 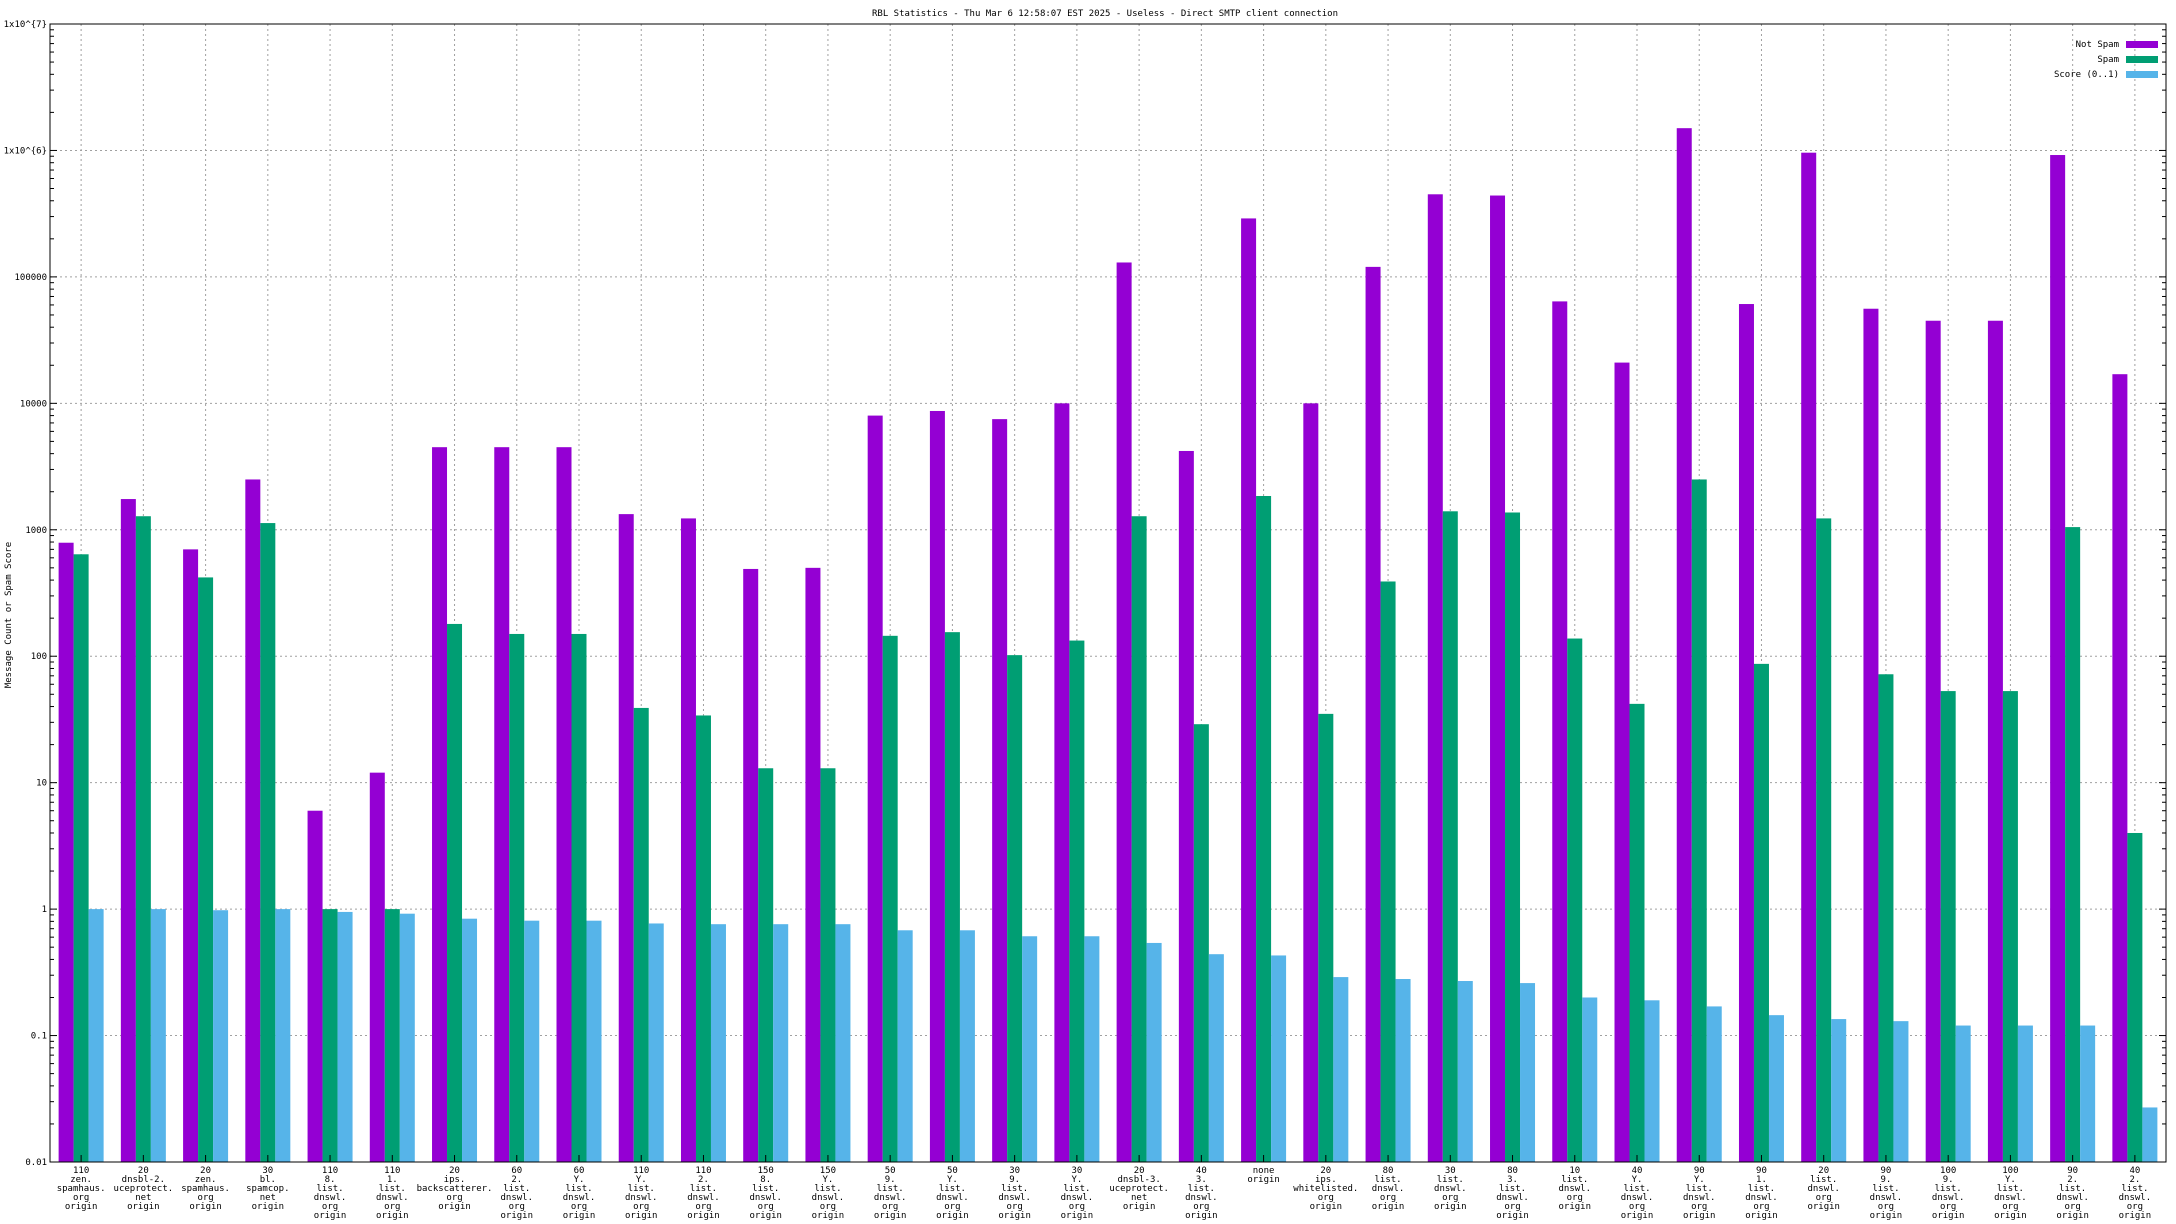 I want to click on y-tick-label: 1000, so click(x=36, y=531).